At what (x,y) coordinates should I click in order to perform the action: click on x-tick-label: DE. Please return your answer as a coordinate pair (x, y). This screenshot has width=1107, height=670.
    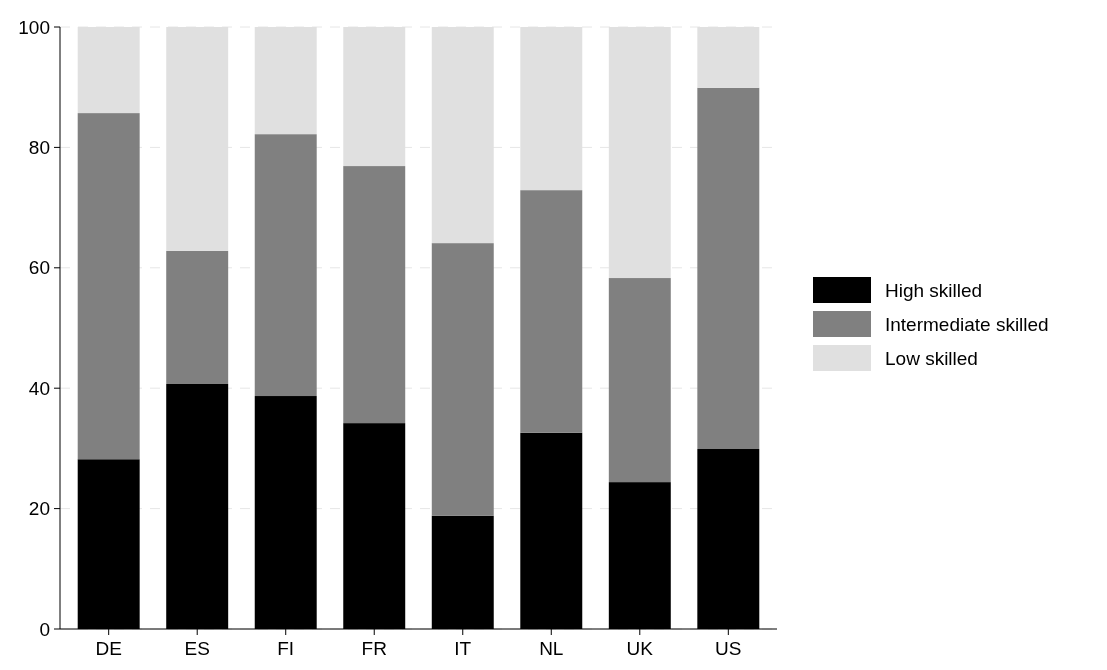
    Looking at the image, I should click on (108, 648).